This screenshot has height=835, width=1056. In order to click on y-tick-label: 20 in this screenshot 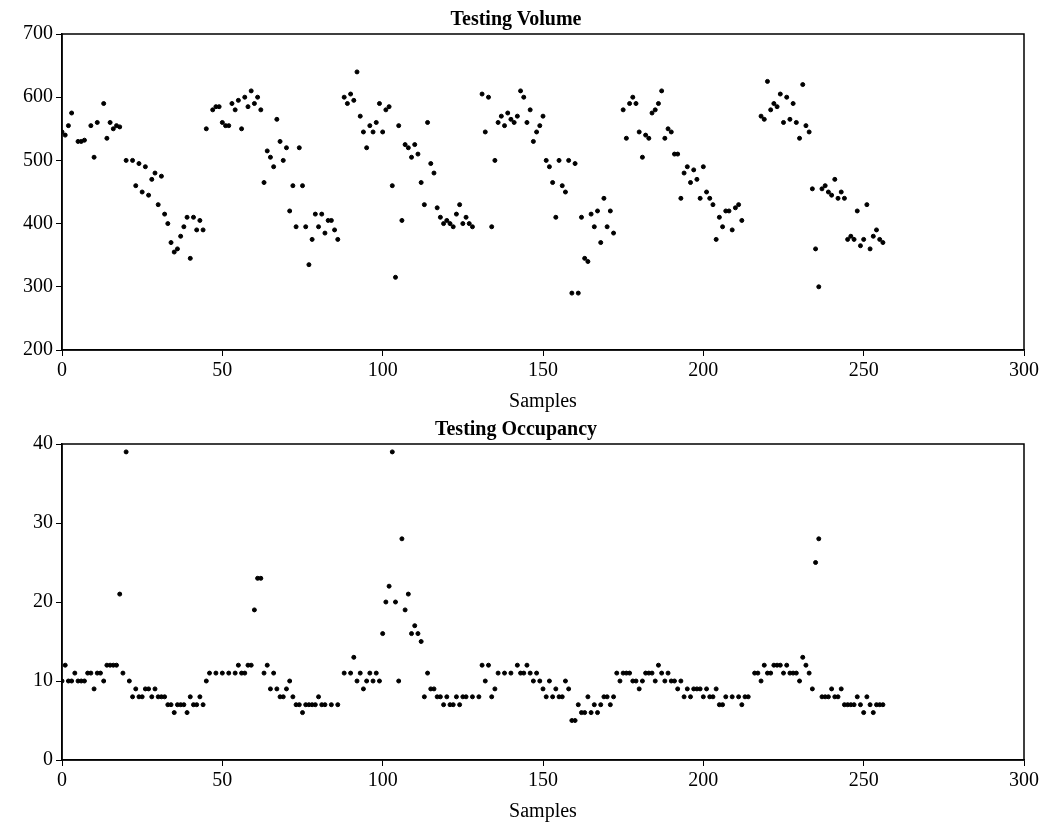, I will do `click(43, 600)`.